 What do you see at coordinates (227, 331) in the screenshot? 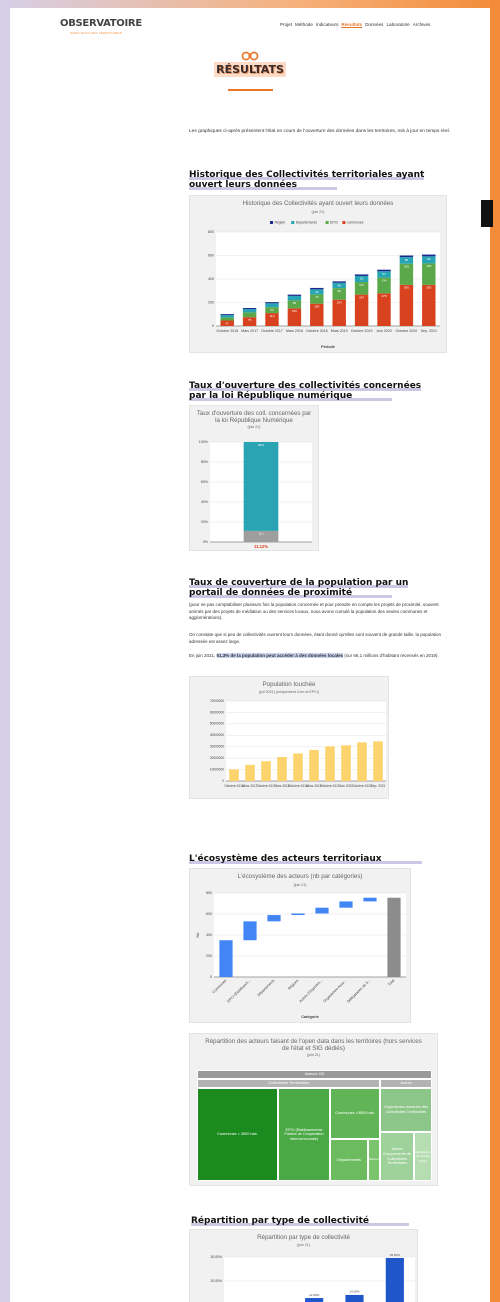
I see `x-tick-label: Octobre 2016` at bounding box center [227, 331].